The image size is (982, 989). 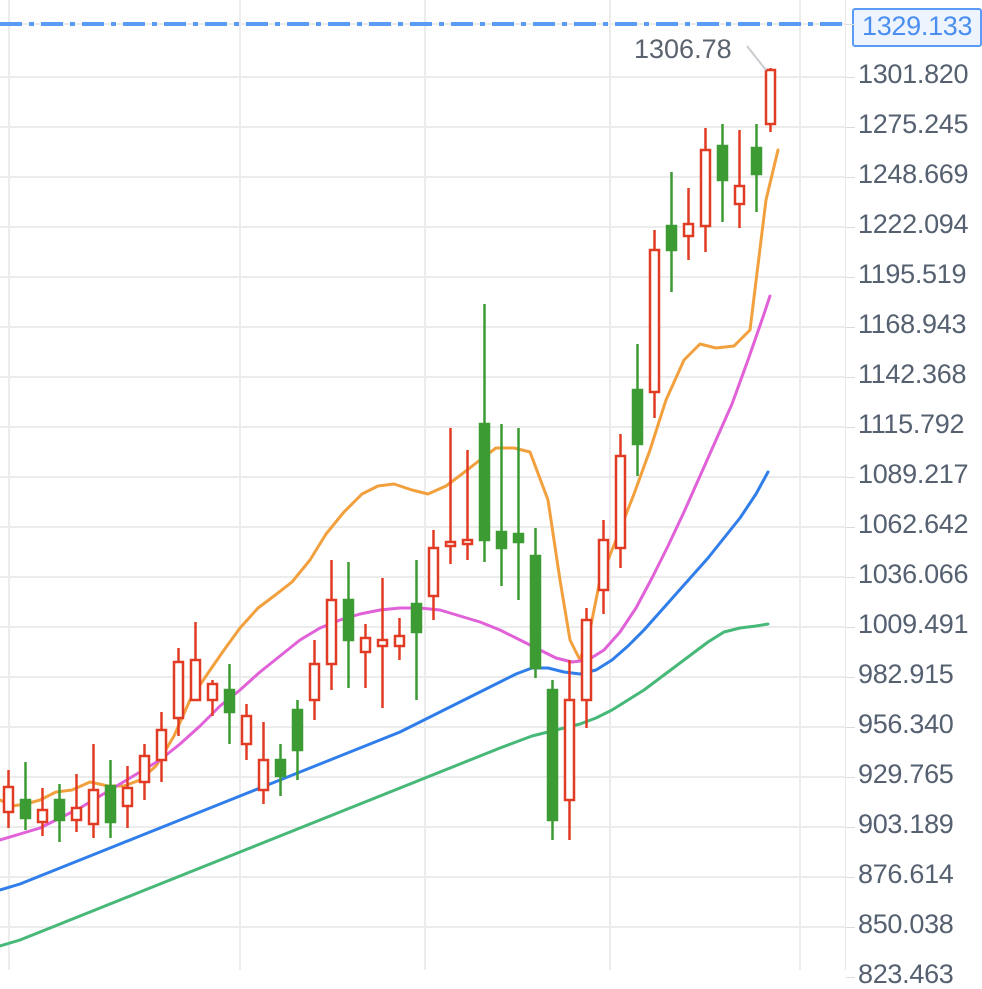 What do you see at coordinates (917, 27) in the screenshot?
I see `price-axis-label-current: 1329.133` at bounding box center [917, 27].